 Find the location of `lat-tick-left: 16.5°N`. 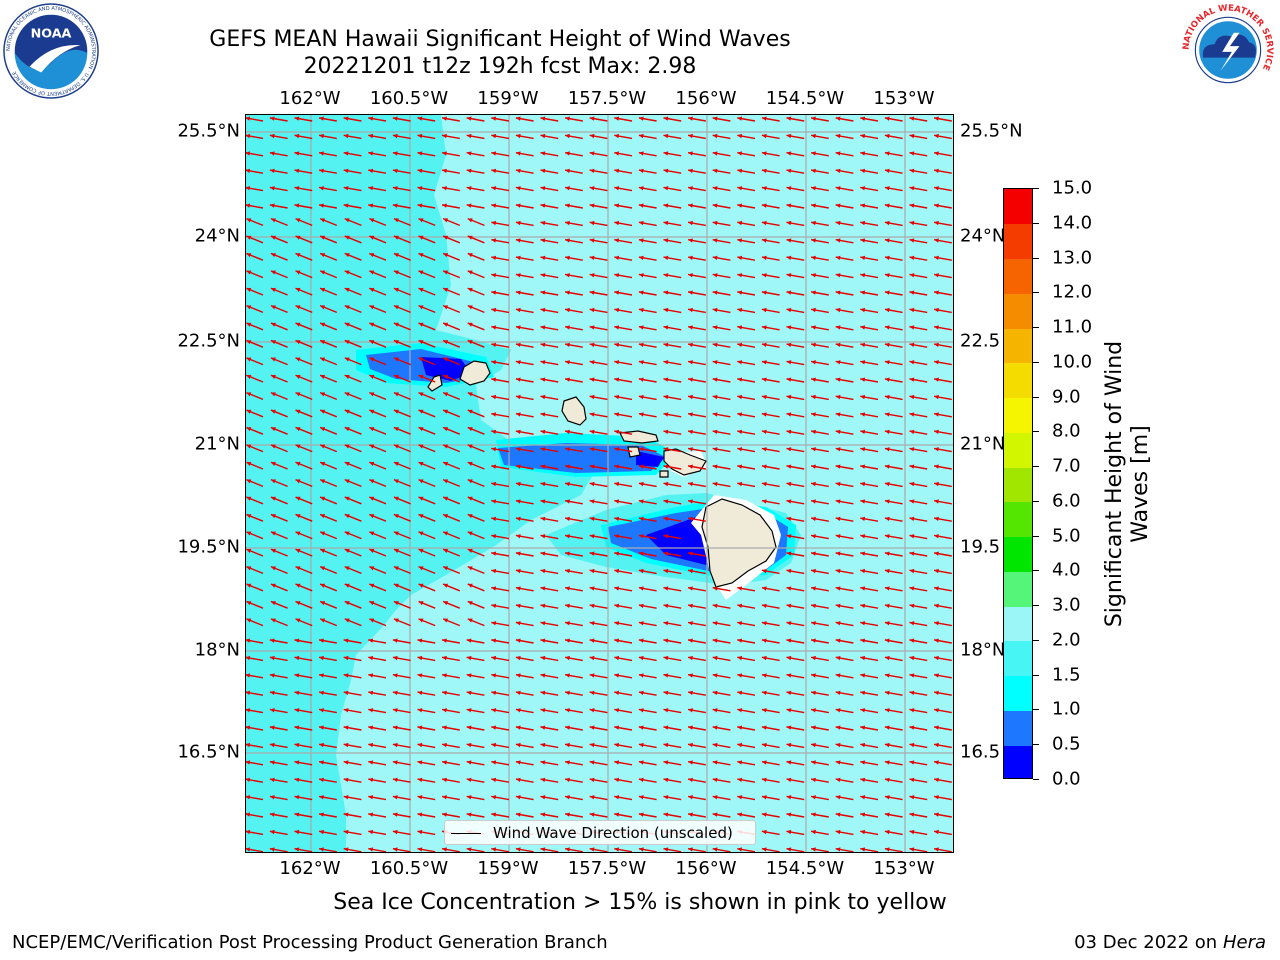

lat-tick-left: 16.5°N is located at coordinates (208, 752).